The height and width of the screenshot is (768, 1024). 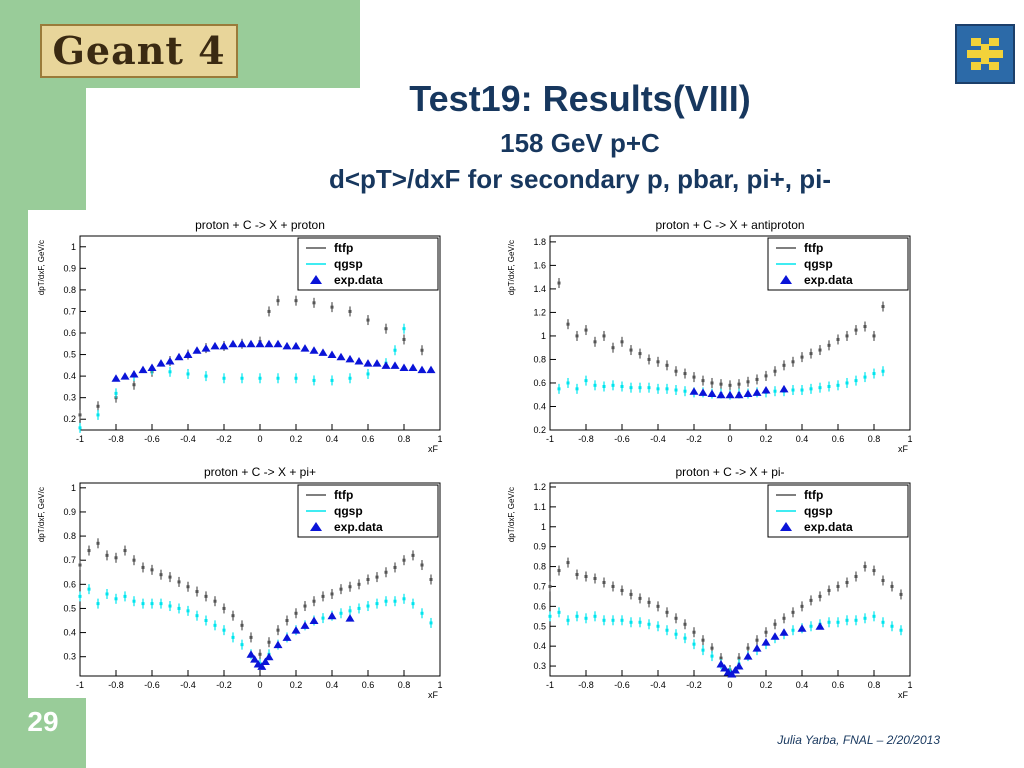 I want to click on y-tick-label: 0.3, so click(x=539, y=666).